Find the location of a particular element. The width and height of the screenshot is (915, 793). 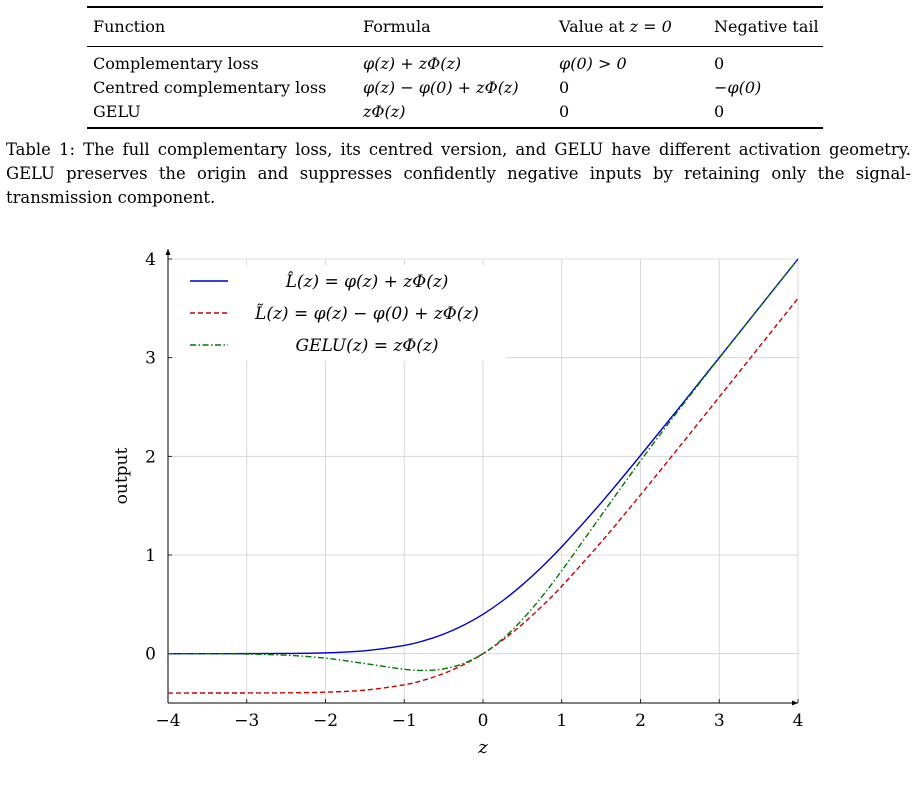

x-tick-label: −2 is located at coordinates (325, 721).